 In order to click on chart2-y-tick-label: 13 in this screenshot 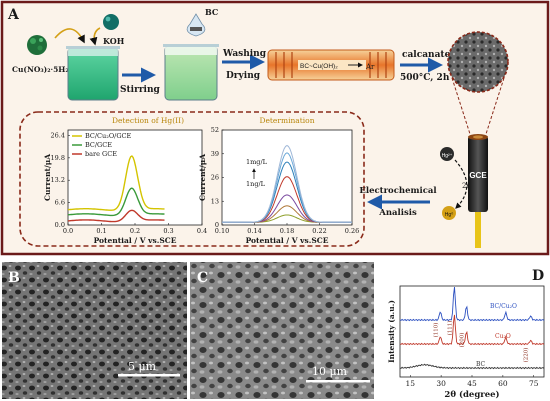, I will do `click(215, 201)`.